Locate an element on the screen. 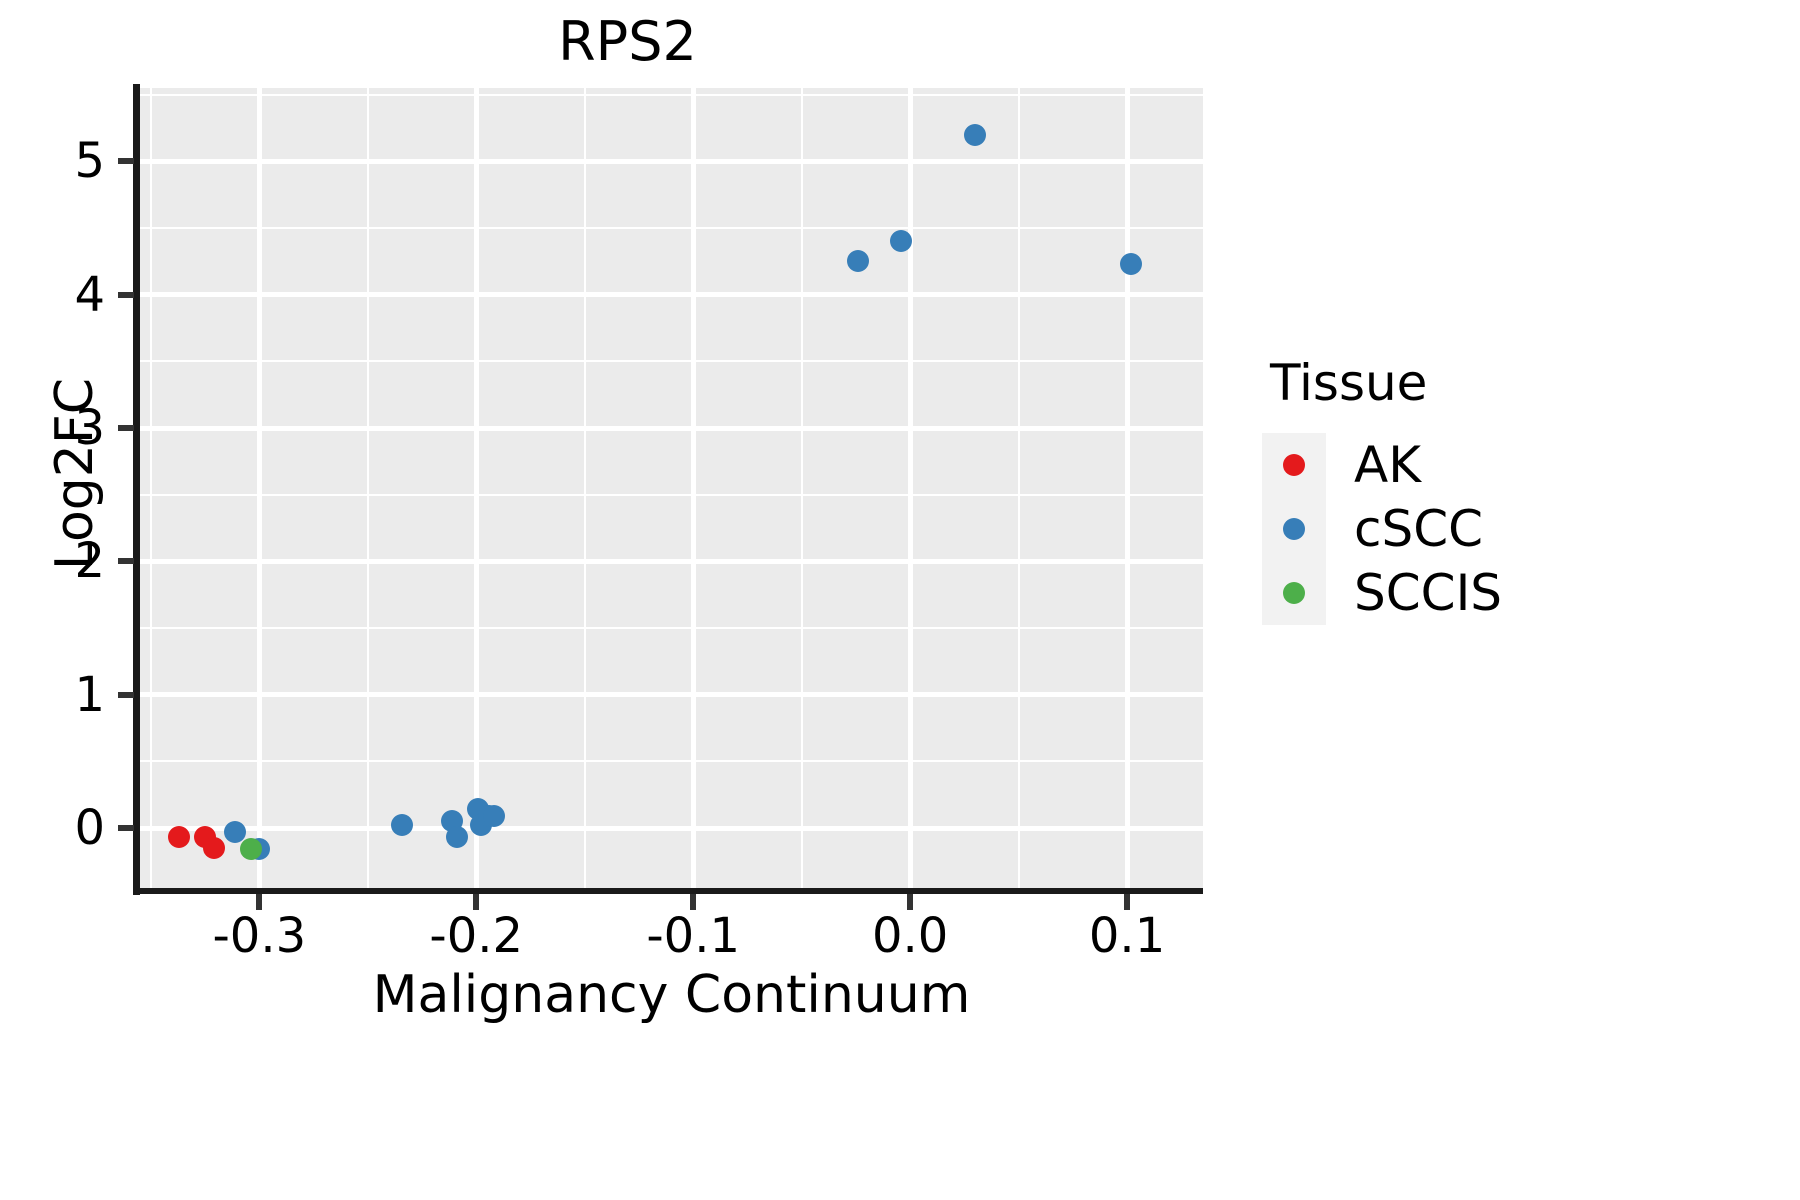  legend-item-cscc: cSCC is located at coordinates (1472, 529).